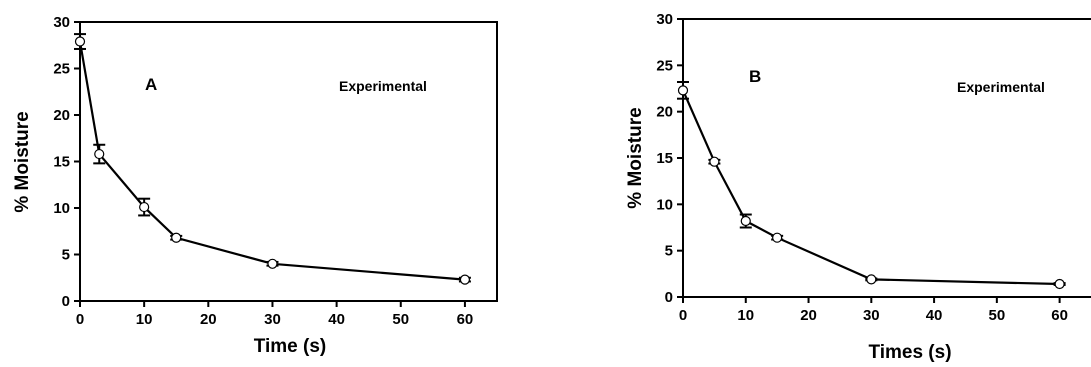 The height and width of the screenshot is (367, 1091). What do you see at coordinates (151, 84) in the screenshot?
I see `panel-label: A` at bounding box center [151, 84].